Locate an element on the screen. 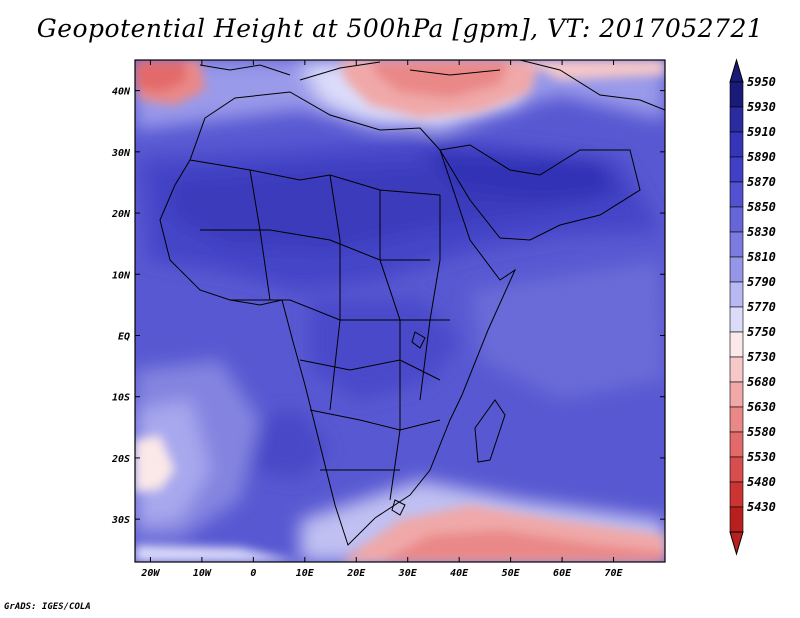 This screenshot has width=800, height=618. colorbar-label: 5680 is located at coordinates (761, 382).